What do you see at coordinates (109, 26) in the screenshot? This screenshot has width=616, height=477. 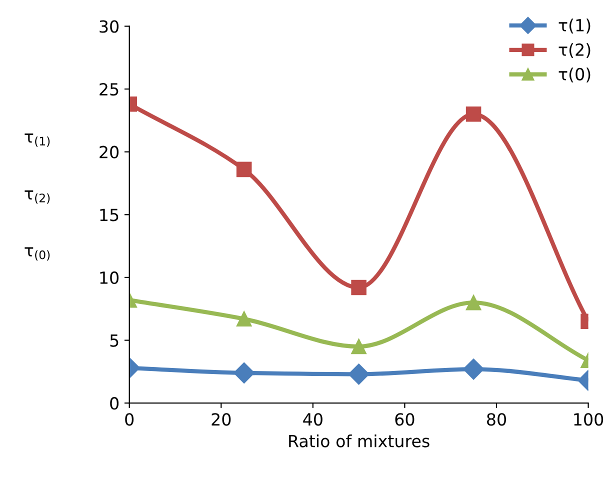 I see `y-tick-label: 30` at bounding box center [109, 26].